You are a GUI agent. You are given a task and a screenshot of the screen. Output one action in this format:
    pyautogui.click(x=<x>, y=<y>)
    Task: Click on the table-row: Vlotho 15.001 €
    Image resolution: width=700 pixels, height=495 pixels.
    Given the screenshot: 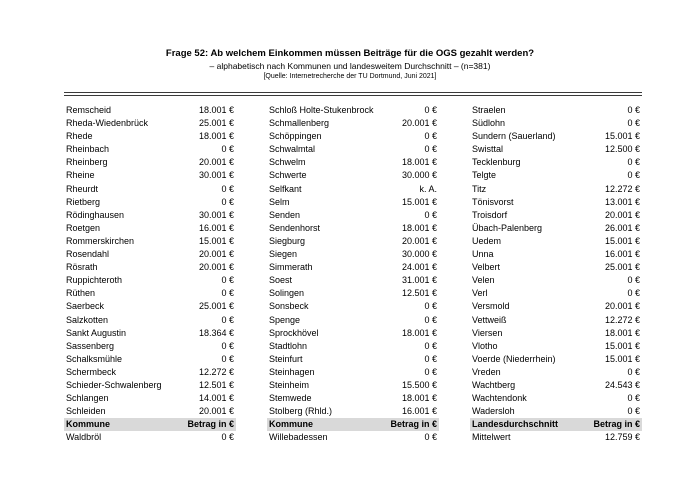 What is the action you would take?
    pyautogui.click(x=556, y=346)
    